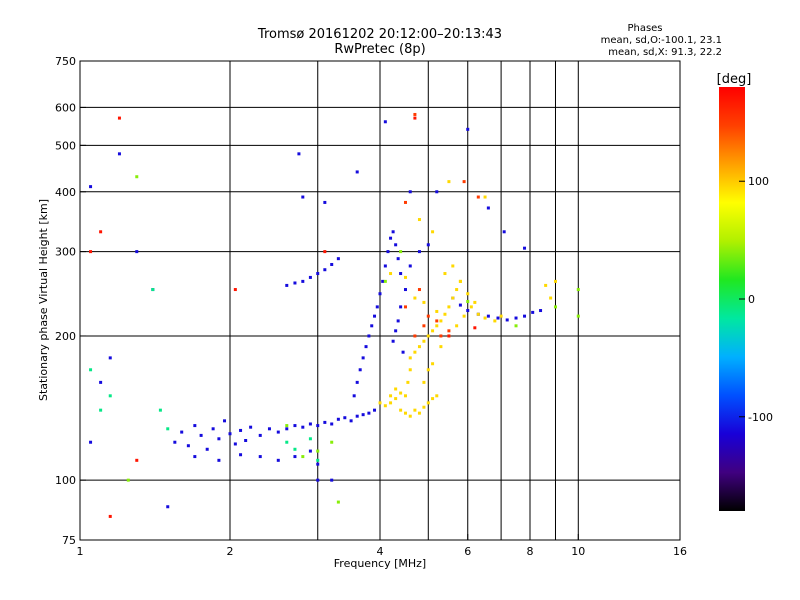  Describe the element at coordinates (530, 551) in the screenshot. I see `x-tick-label: 8` at that location.